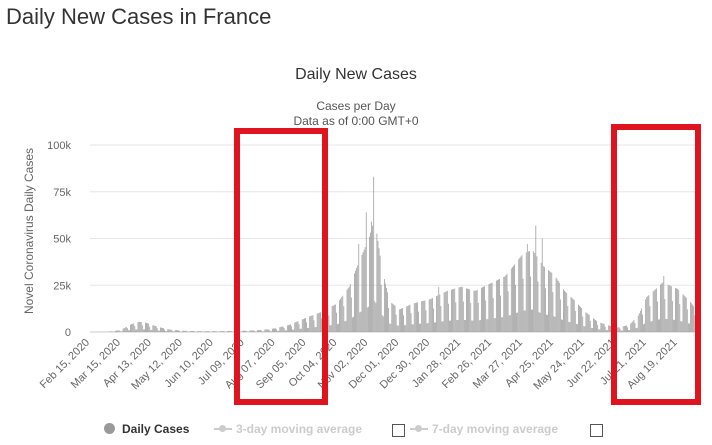 This screenshot has width=712, height=445. What do you see at coordinates (484, 428) in the screenshot?
I see `legend-item-7-day-average: 7-day moving average` at bounding box center [484, 428].